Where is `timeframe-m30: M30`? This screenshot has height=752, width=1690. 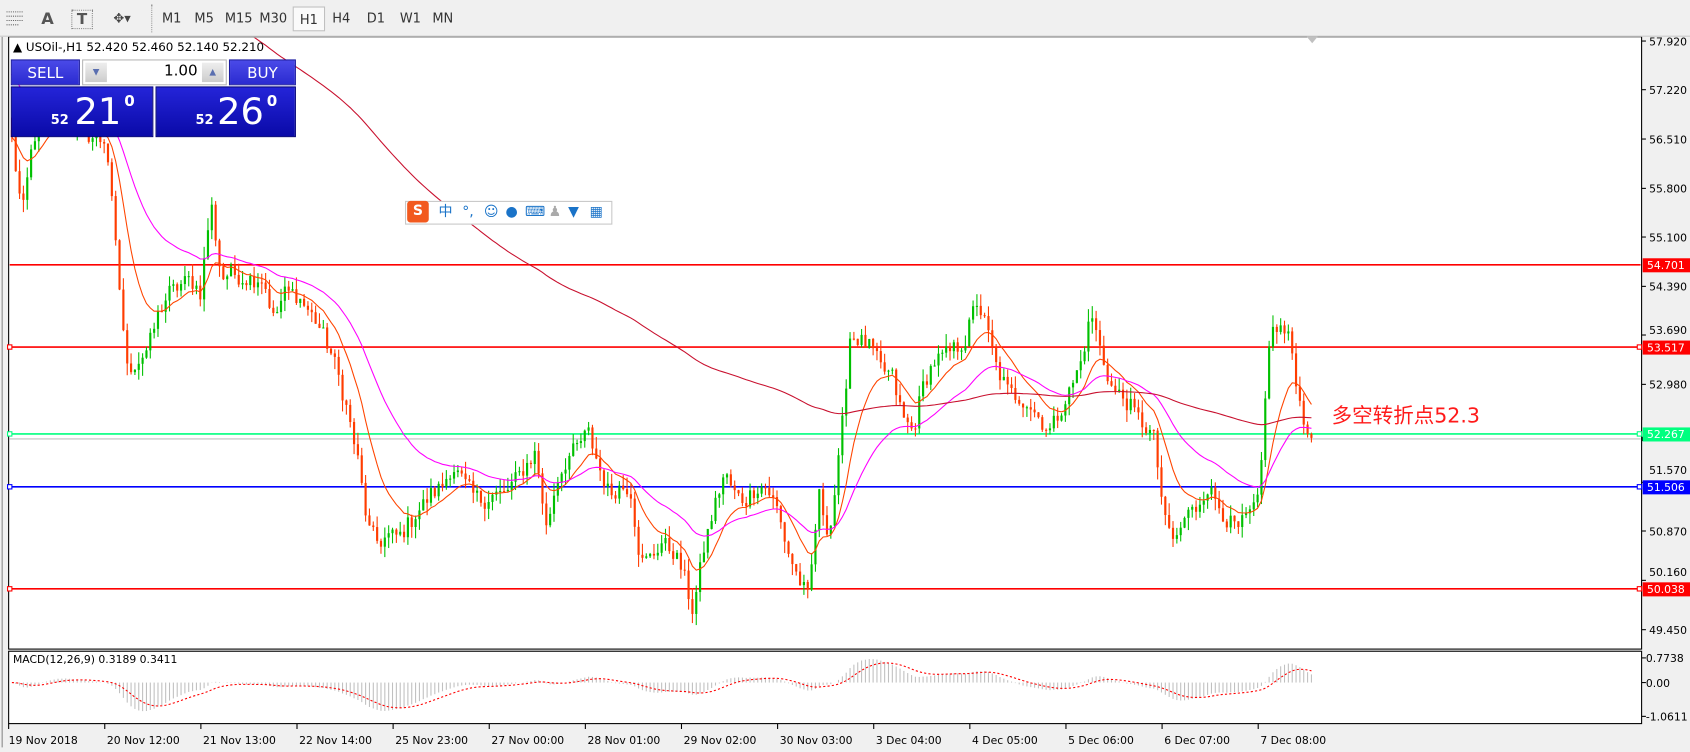 timeframe-m30: M30 is located at coordinates (273, 18).